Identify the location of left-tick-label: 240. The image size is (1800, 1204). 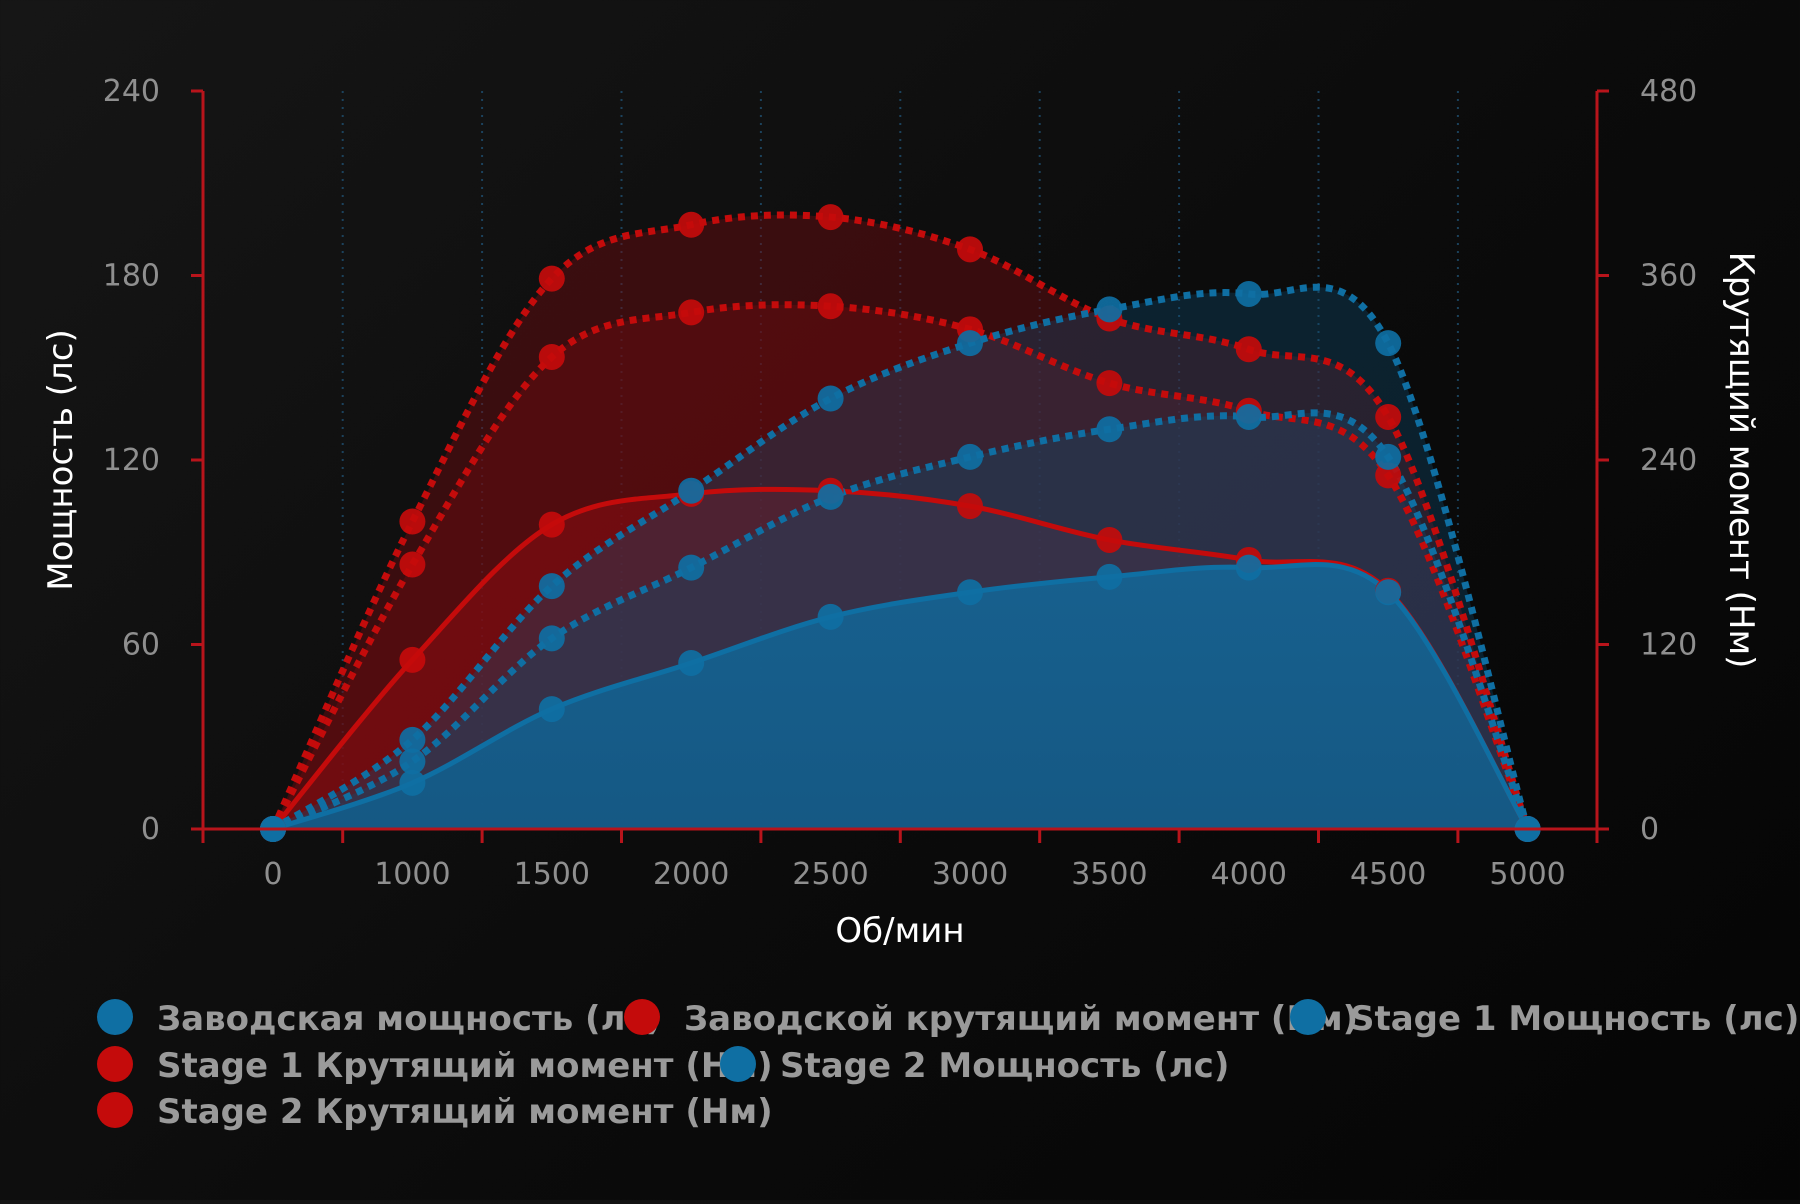
(131, 91).